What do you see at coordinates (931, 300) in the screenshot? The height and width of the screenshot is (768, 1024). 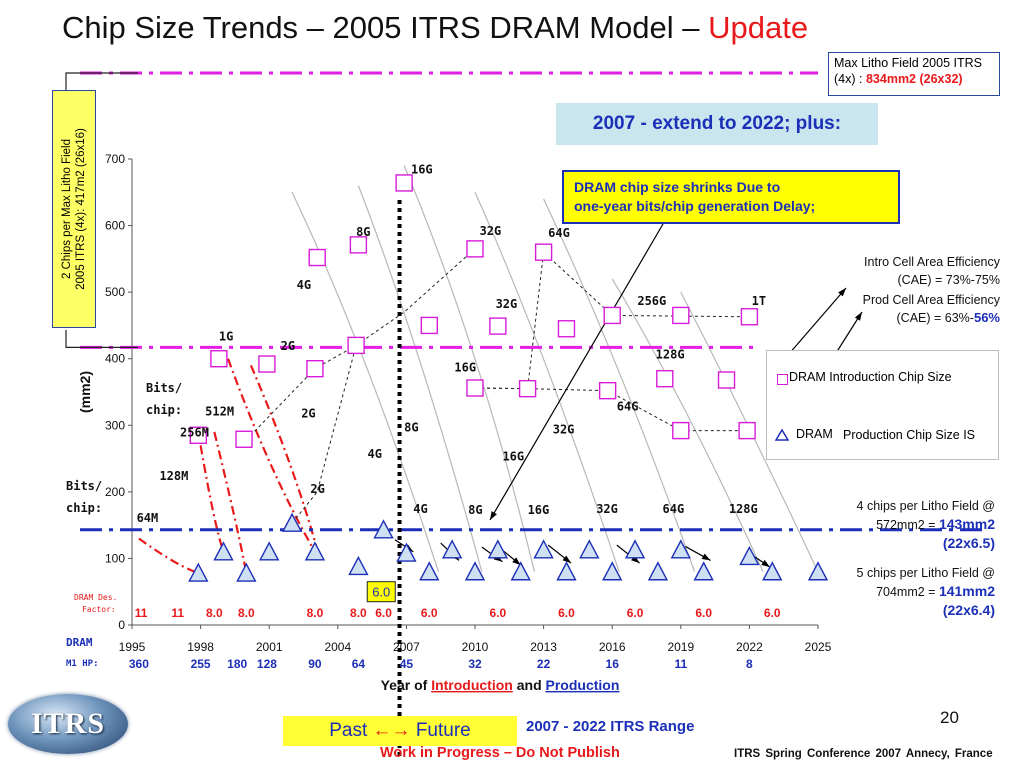 I see `cae-prod-line1: Prod Cell Area Efficiency` at bounding box center [931, 300].